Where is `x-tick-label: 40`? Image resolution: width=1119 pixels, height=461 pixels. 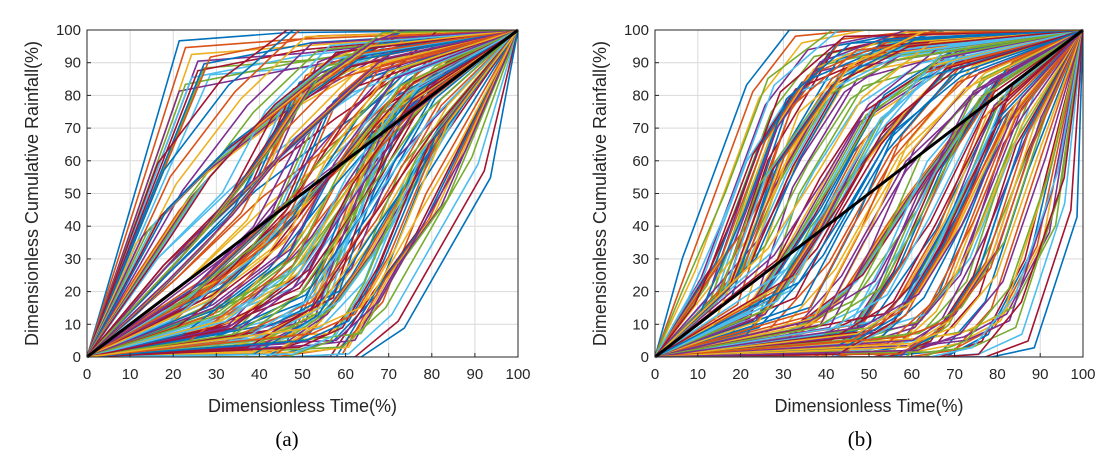
x-tick-label: 40 is located at coordinates (259, 374).